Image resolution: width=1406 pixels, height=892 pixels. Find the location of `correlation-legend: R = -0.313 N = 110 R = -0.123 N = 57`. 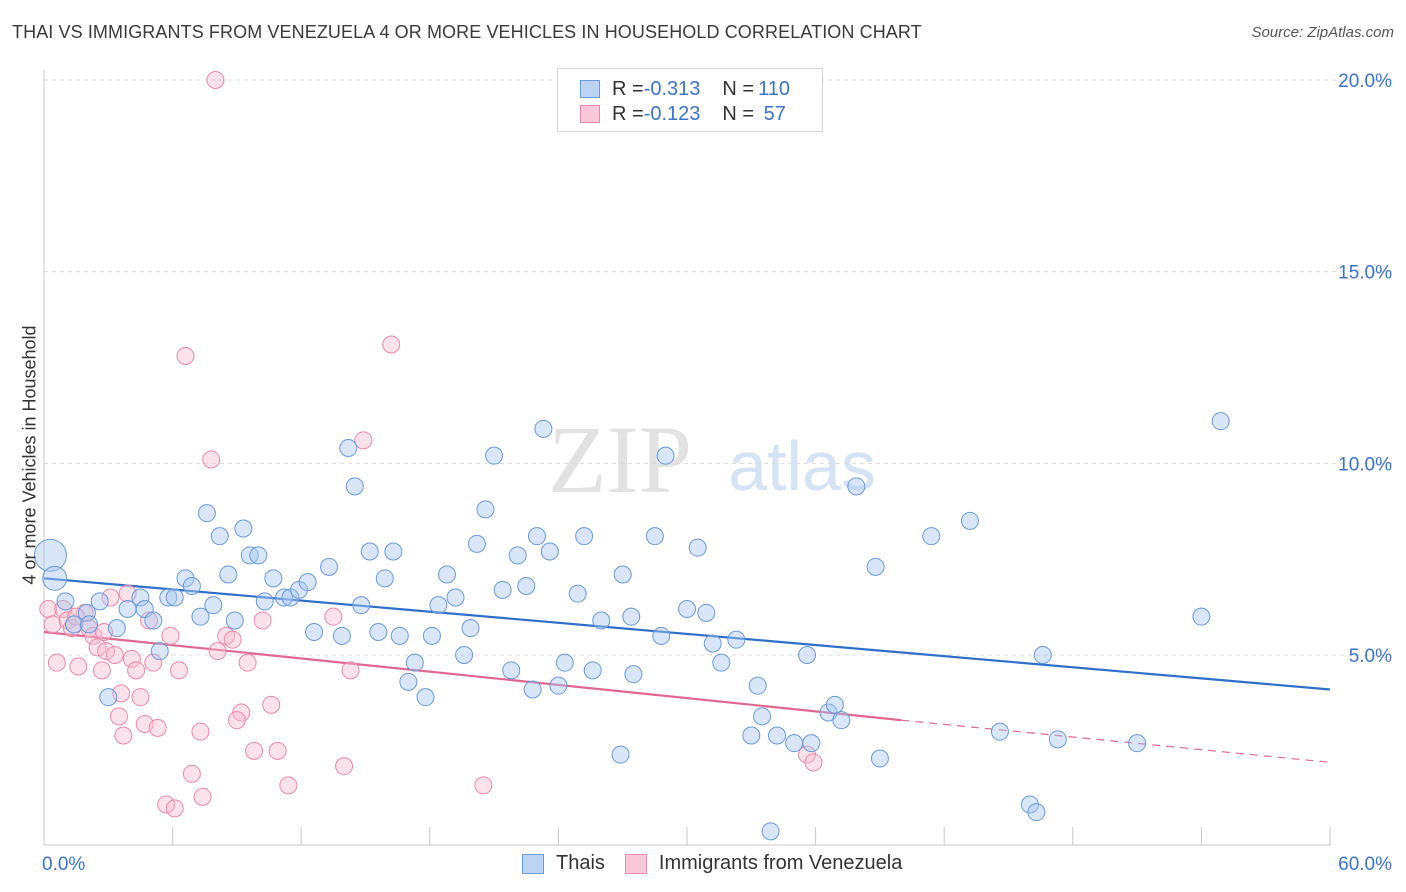

correlation-legend: R = -0.313 N = 110 R = -0.123 N = 57 is located at coordinates (690, 100).